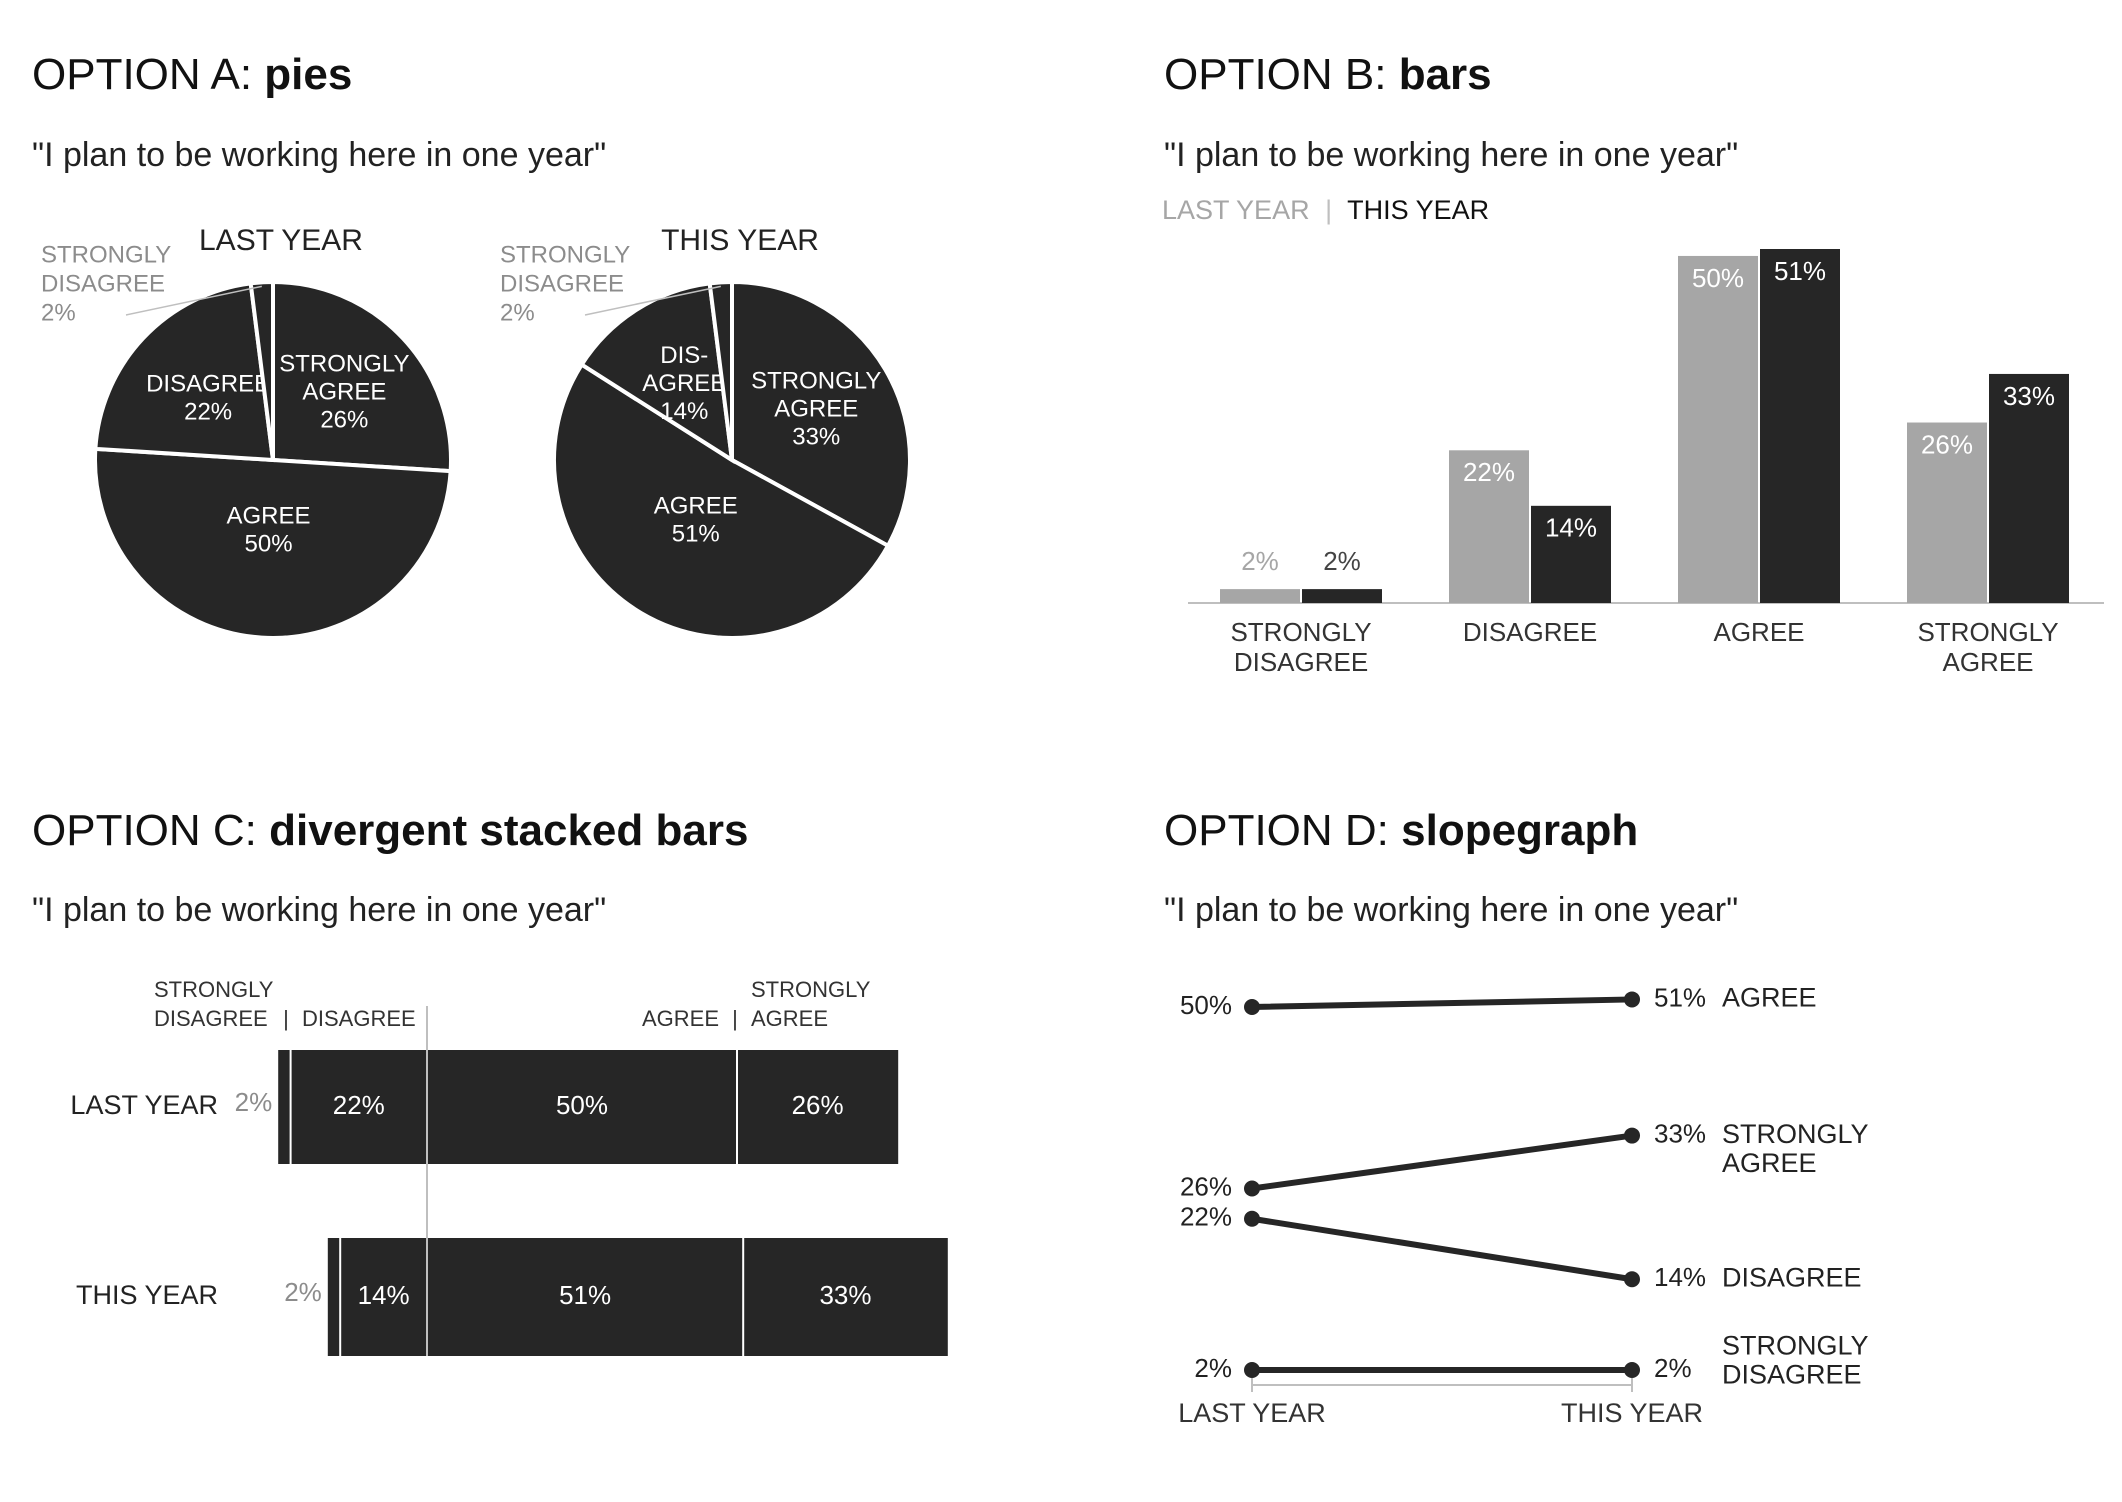  Describe the element at coordinates (1260, 561) in the screenshot. I see `bar-value-last-year-strongly-disagree: 2%` at that location.